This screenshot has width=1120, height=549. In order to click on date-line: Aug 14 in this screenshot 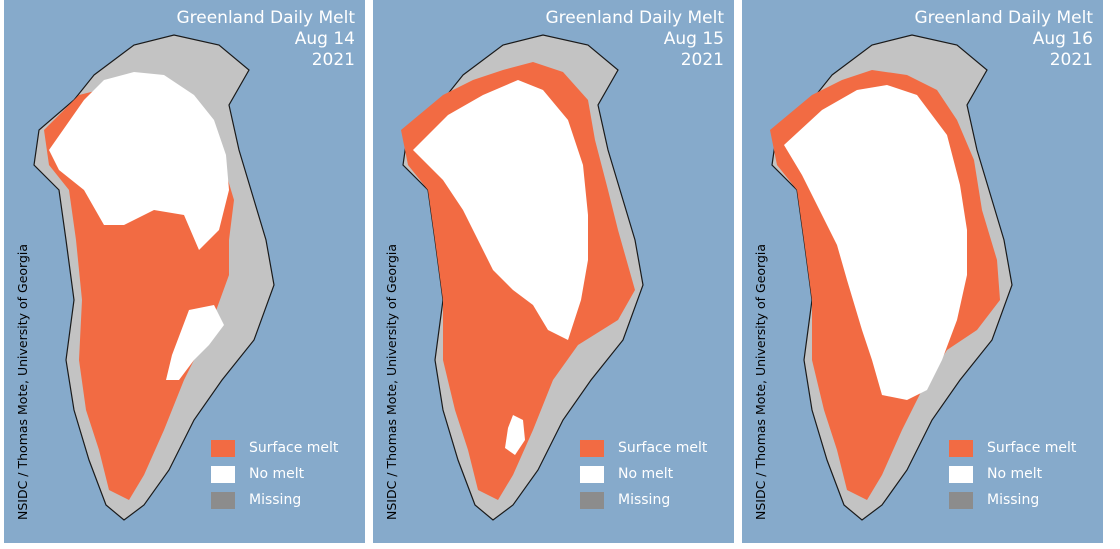, I will do `click(324, 39)`.